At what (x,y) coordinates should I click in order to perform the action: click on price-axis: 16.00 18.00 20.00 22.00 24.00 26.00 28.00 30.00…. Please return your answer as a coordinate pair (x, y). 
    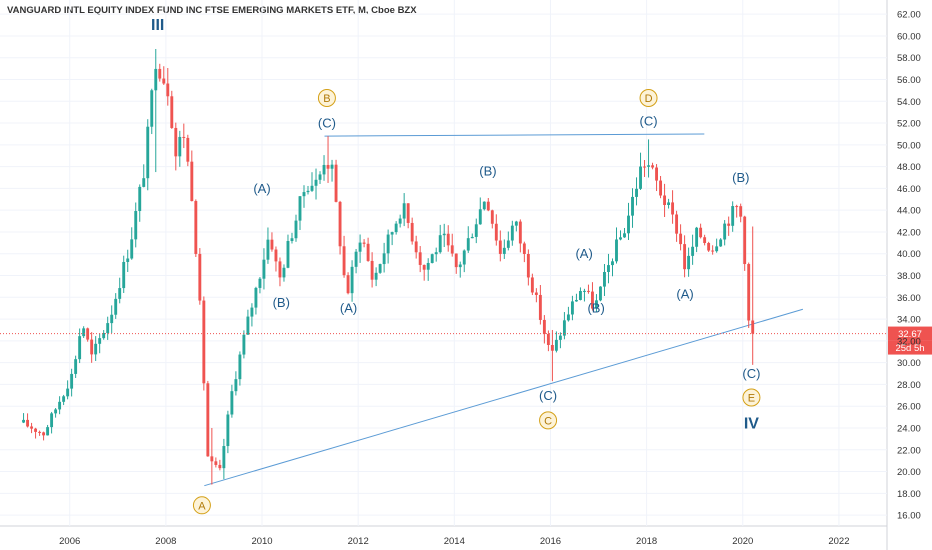
    Looking at the image, I should click on (909, 266).